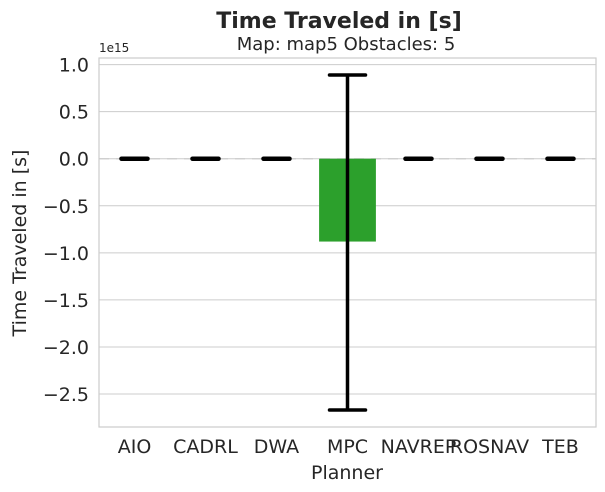  Describe the element at coordinates (74, 113) in the screenshot. I see `y-tick-label: 0.5` at that location.